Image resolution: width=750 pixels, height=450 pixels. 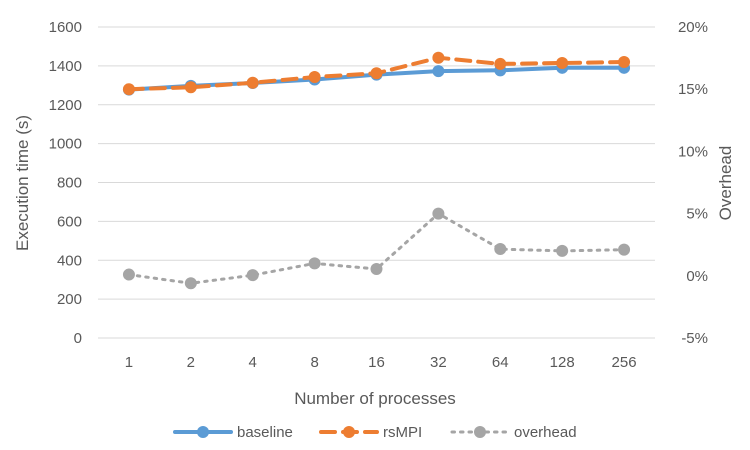 What do you see at coordinates (314, 362) in the screenshot?
I see `x-tick-label: 8` at bounding box center [314, 362].